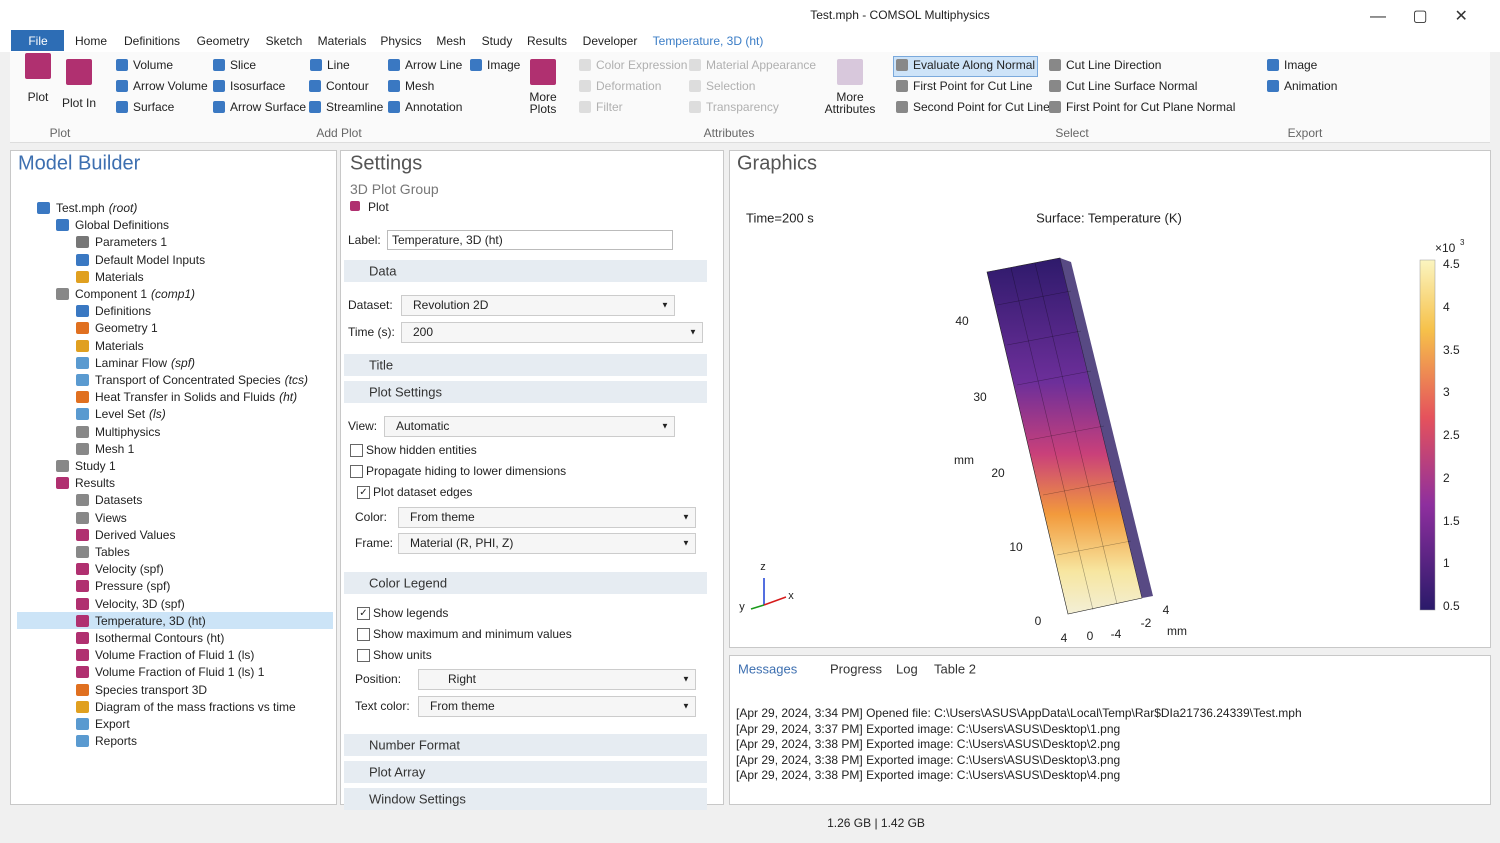  Describe the element at coordinates (38, 41) in the screenshot. I see `menu-tab: File` at that location.